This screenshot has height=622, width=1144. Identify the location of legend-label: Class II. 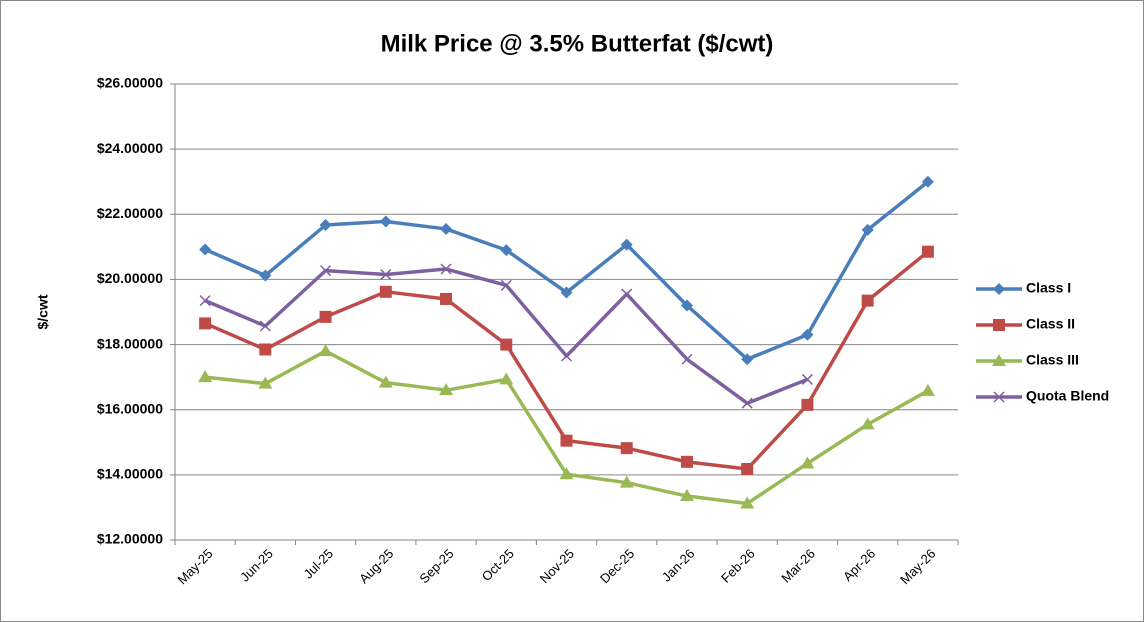
(1050, 324).